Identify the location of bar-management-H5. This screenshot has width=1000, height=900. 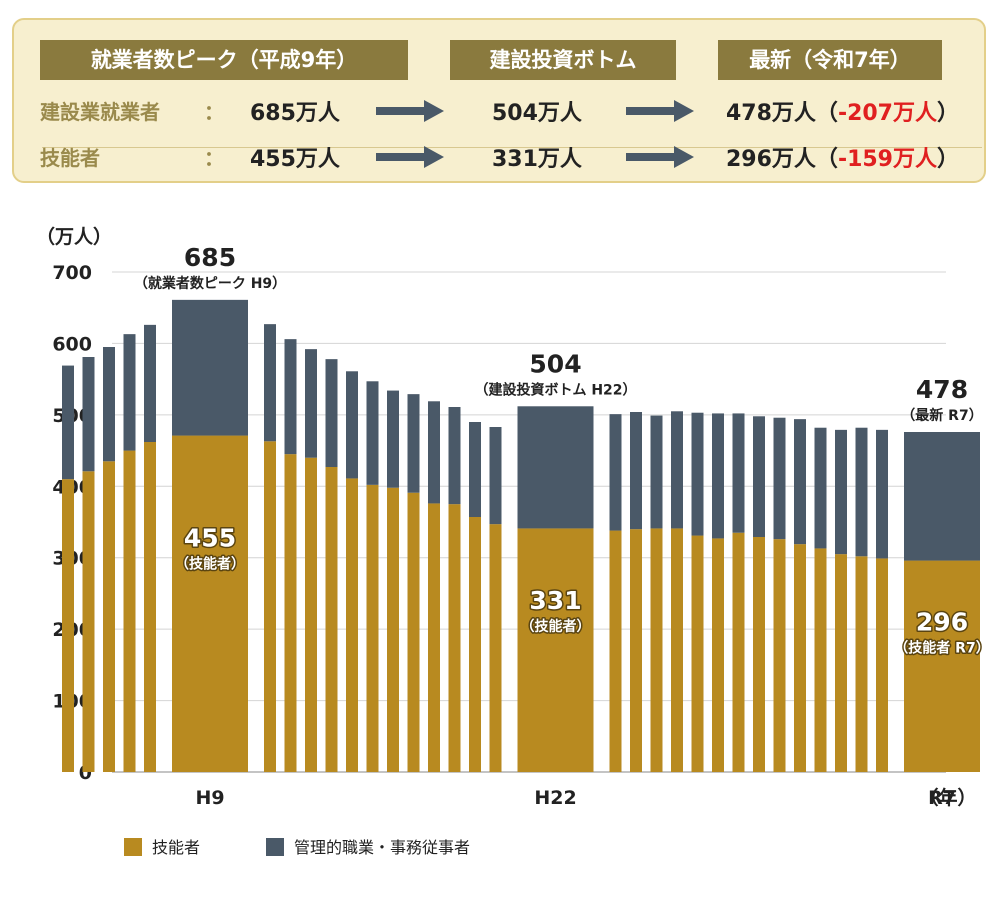
(88, 414).